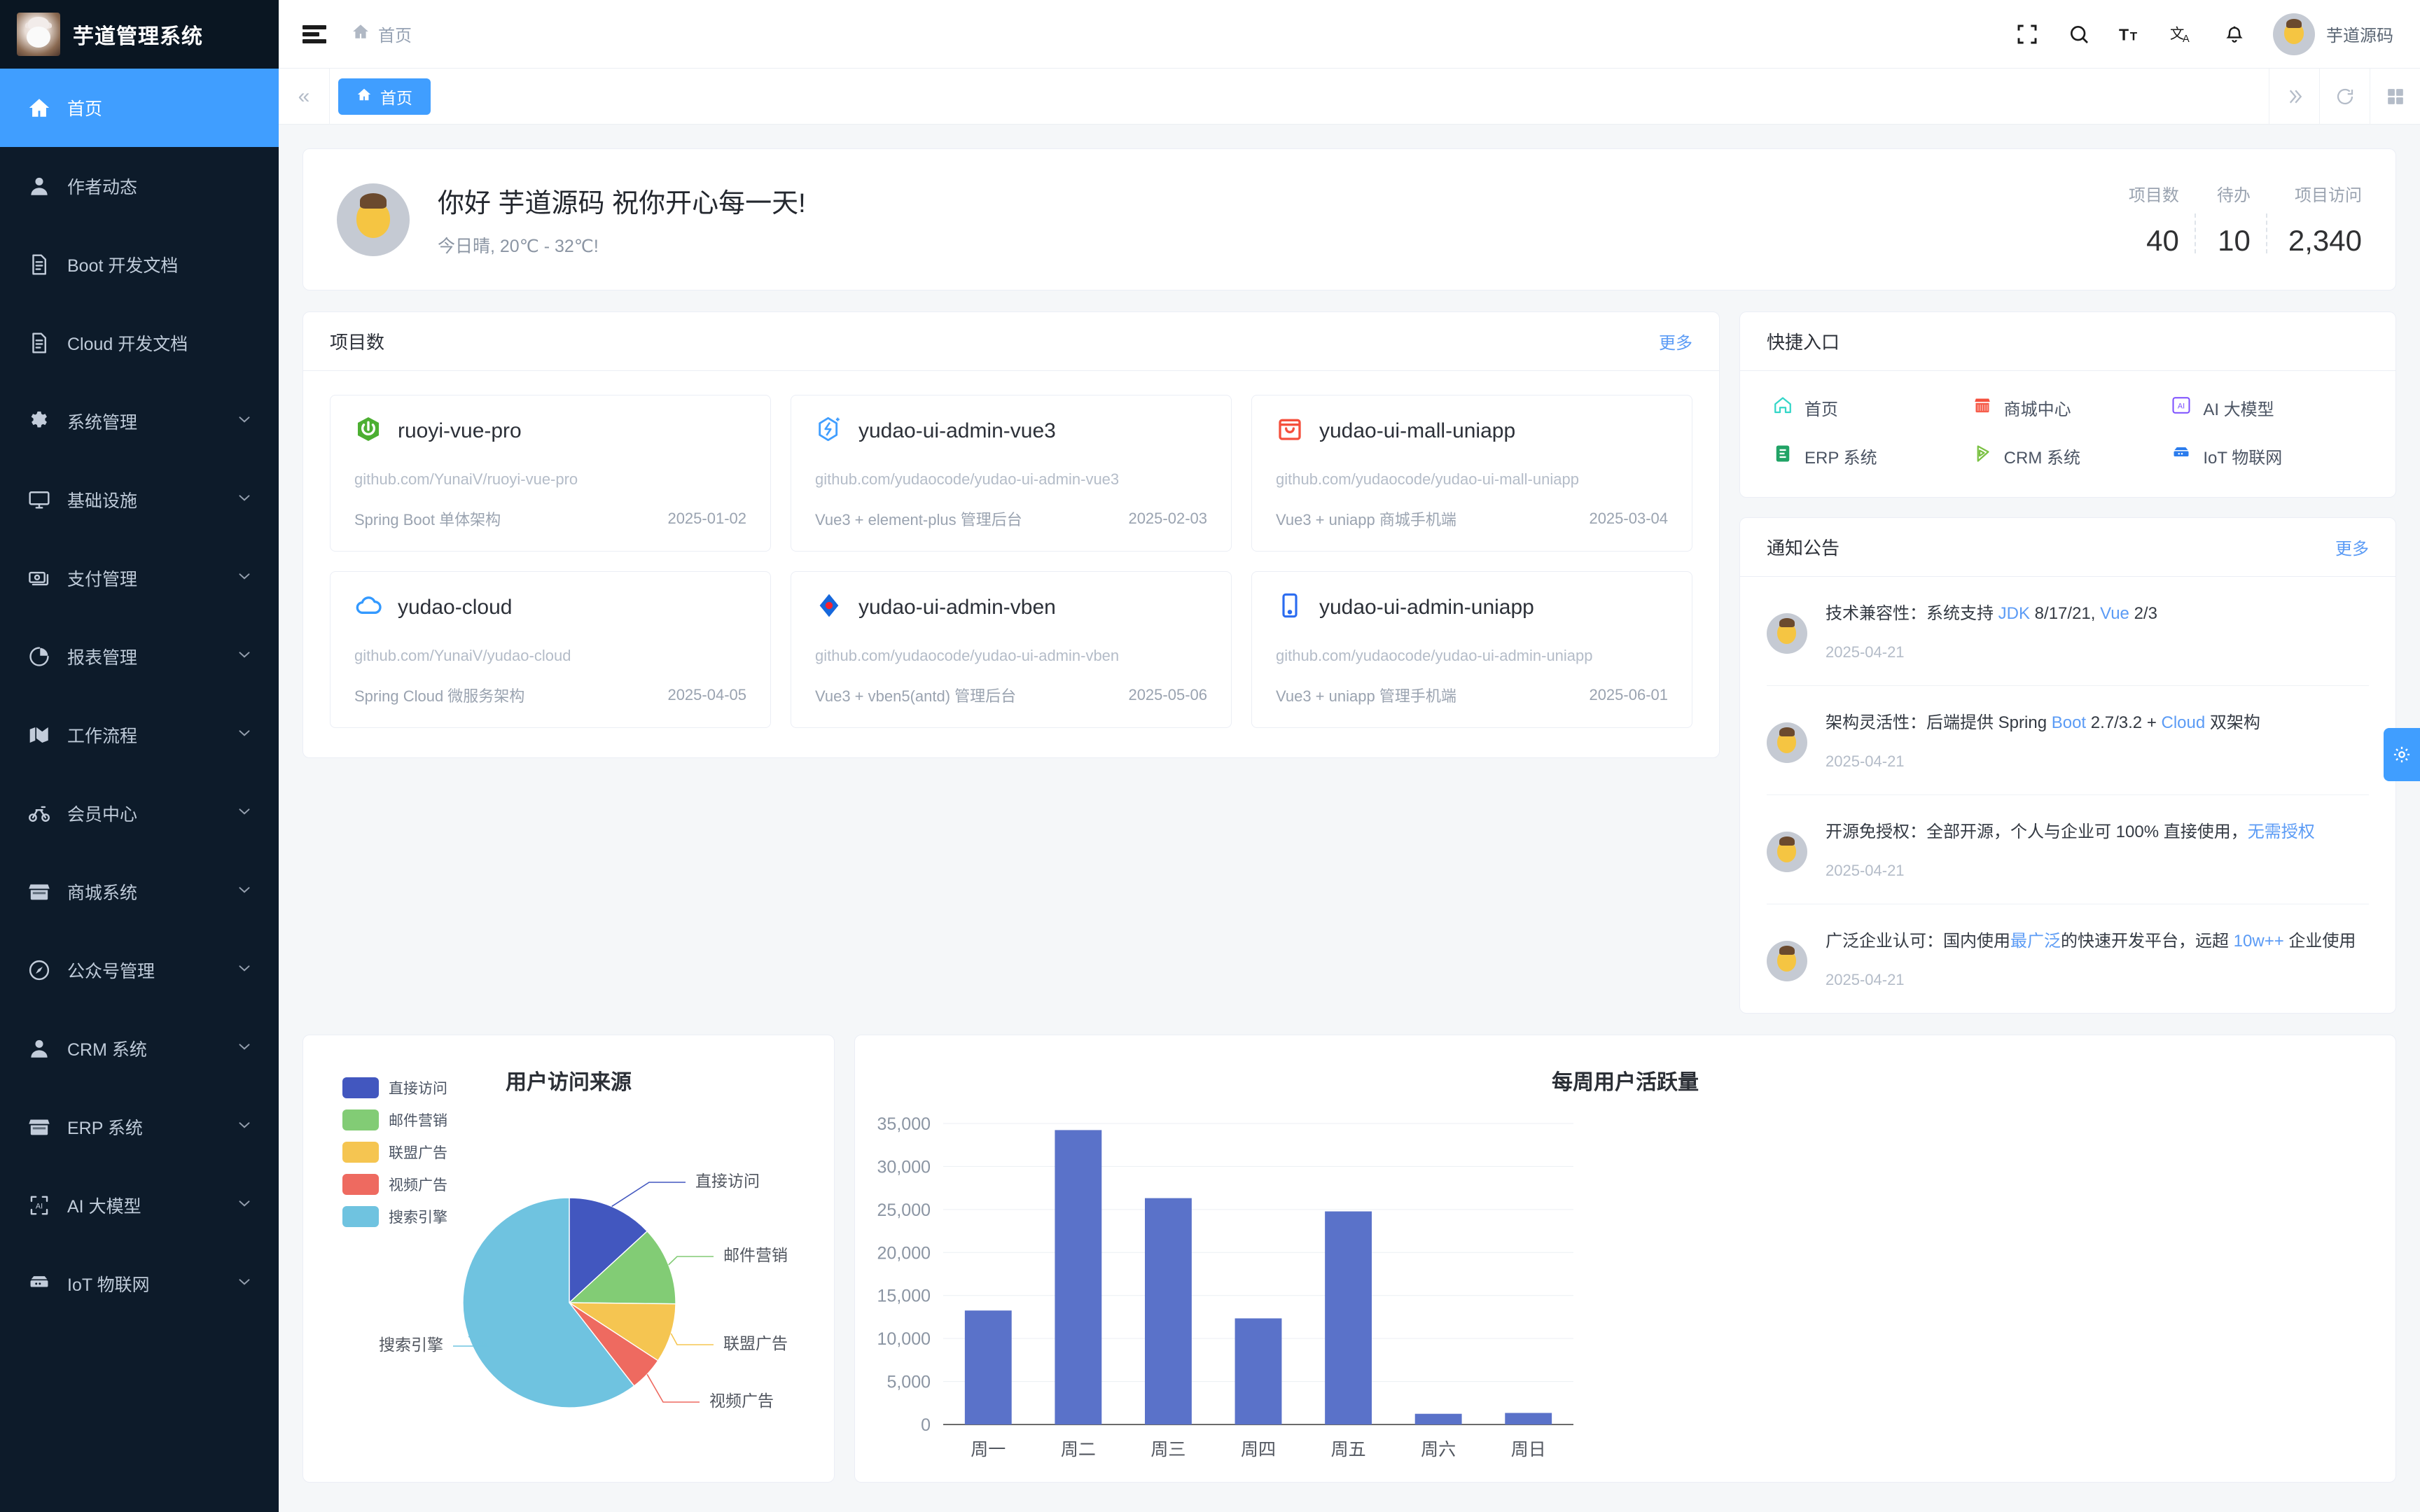  I want to click on project-desc: Vue3 + vben5(antd) 管理后台, so click(916, 696).